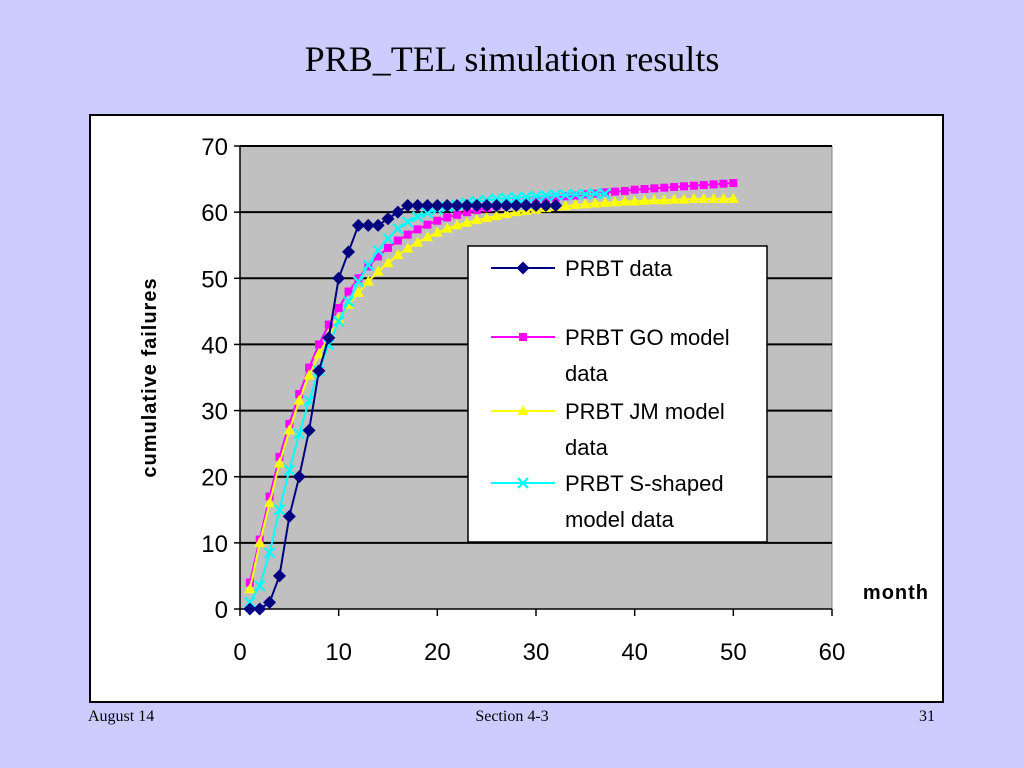 The width and height of the screenshot is (1024, 768). What do you see at coordinates (338, 652) in the screenshot?
I see `x-tick-label: 10` at bounding box center [338, 652].